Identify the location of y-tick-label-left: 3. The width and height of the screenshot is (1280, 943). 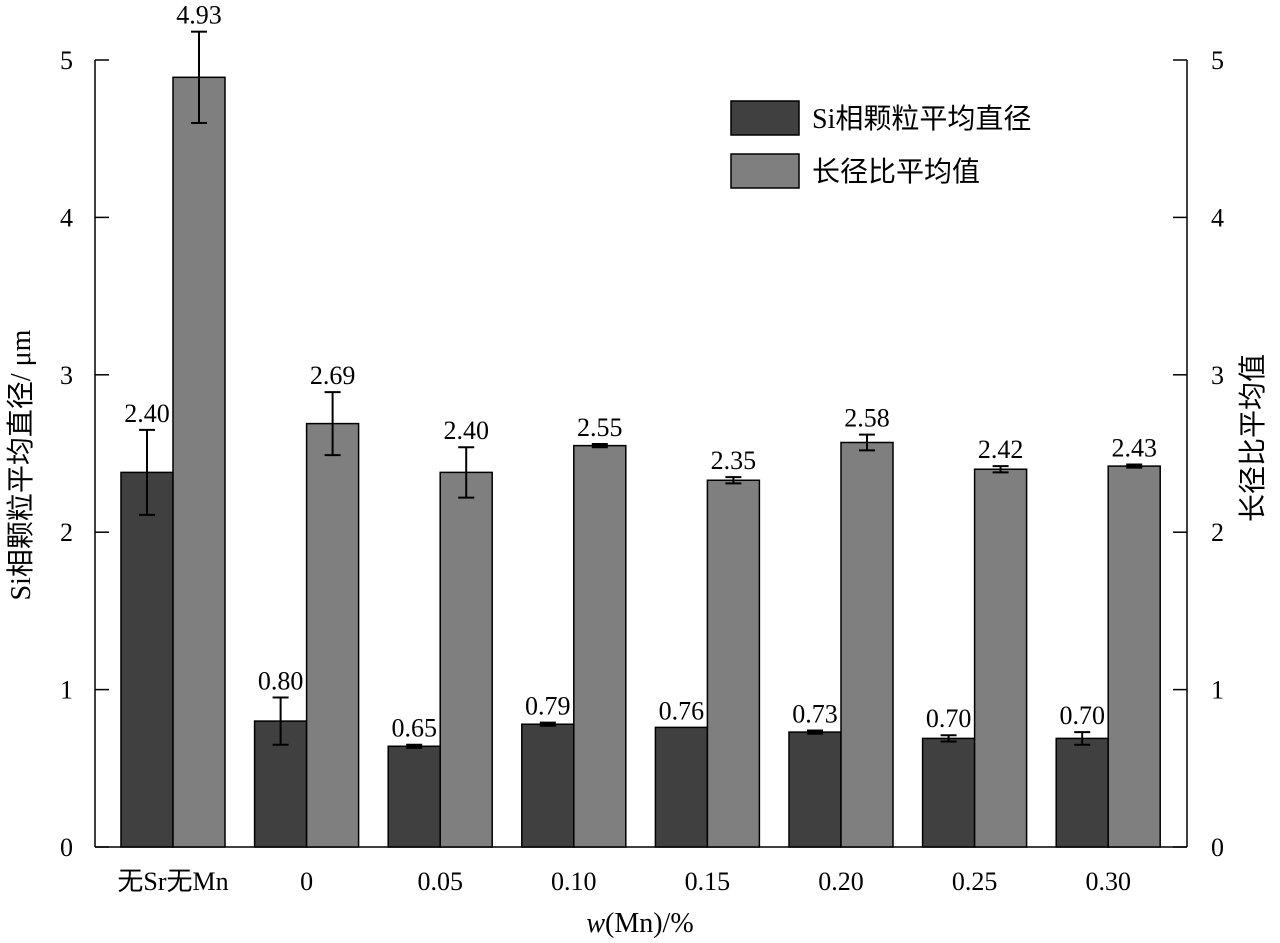
(66, 375).